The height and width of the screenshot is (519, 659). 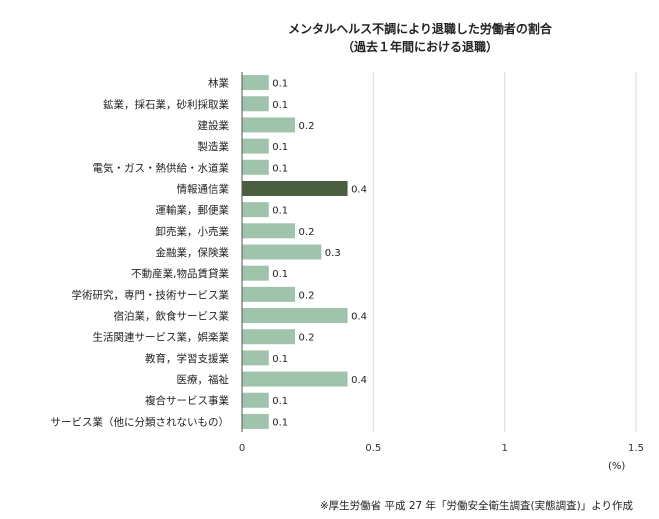 I want to click on category-label: 宿泊業，飲食サービス業, so click(x=172, y=316).